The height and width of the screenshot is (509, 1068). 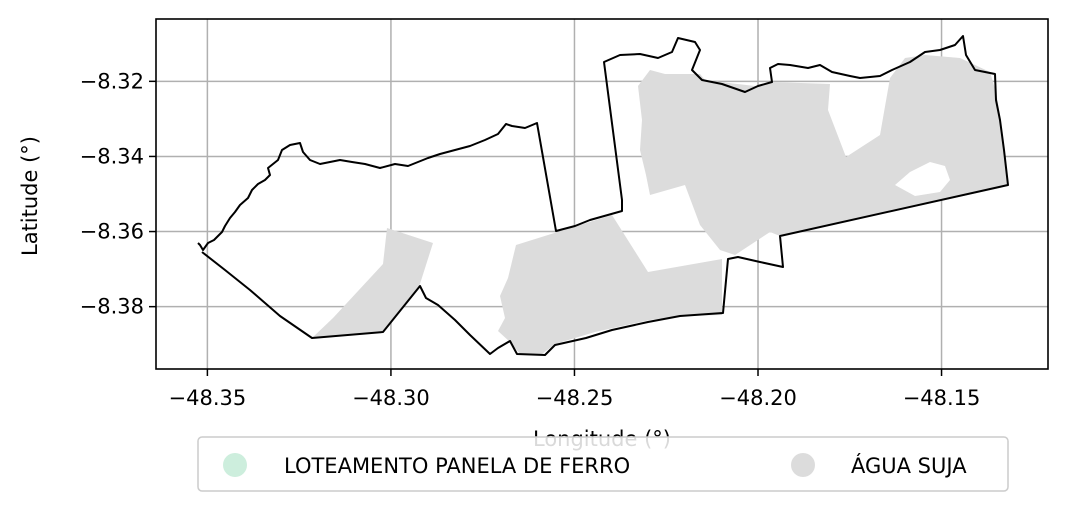 I want to click on y-tick-label: −8.38, so click(x=112, y=307).